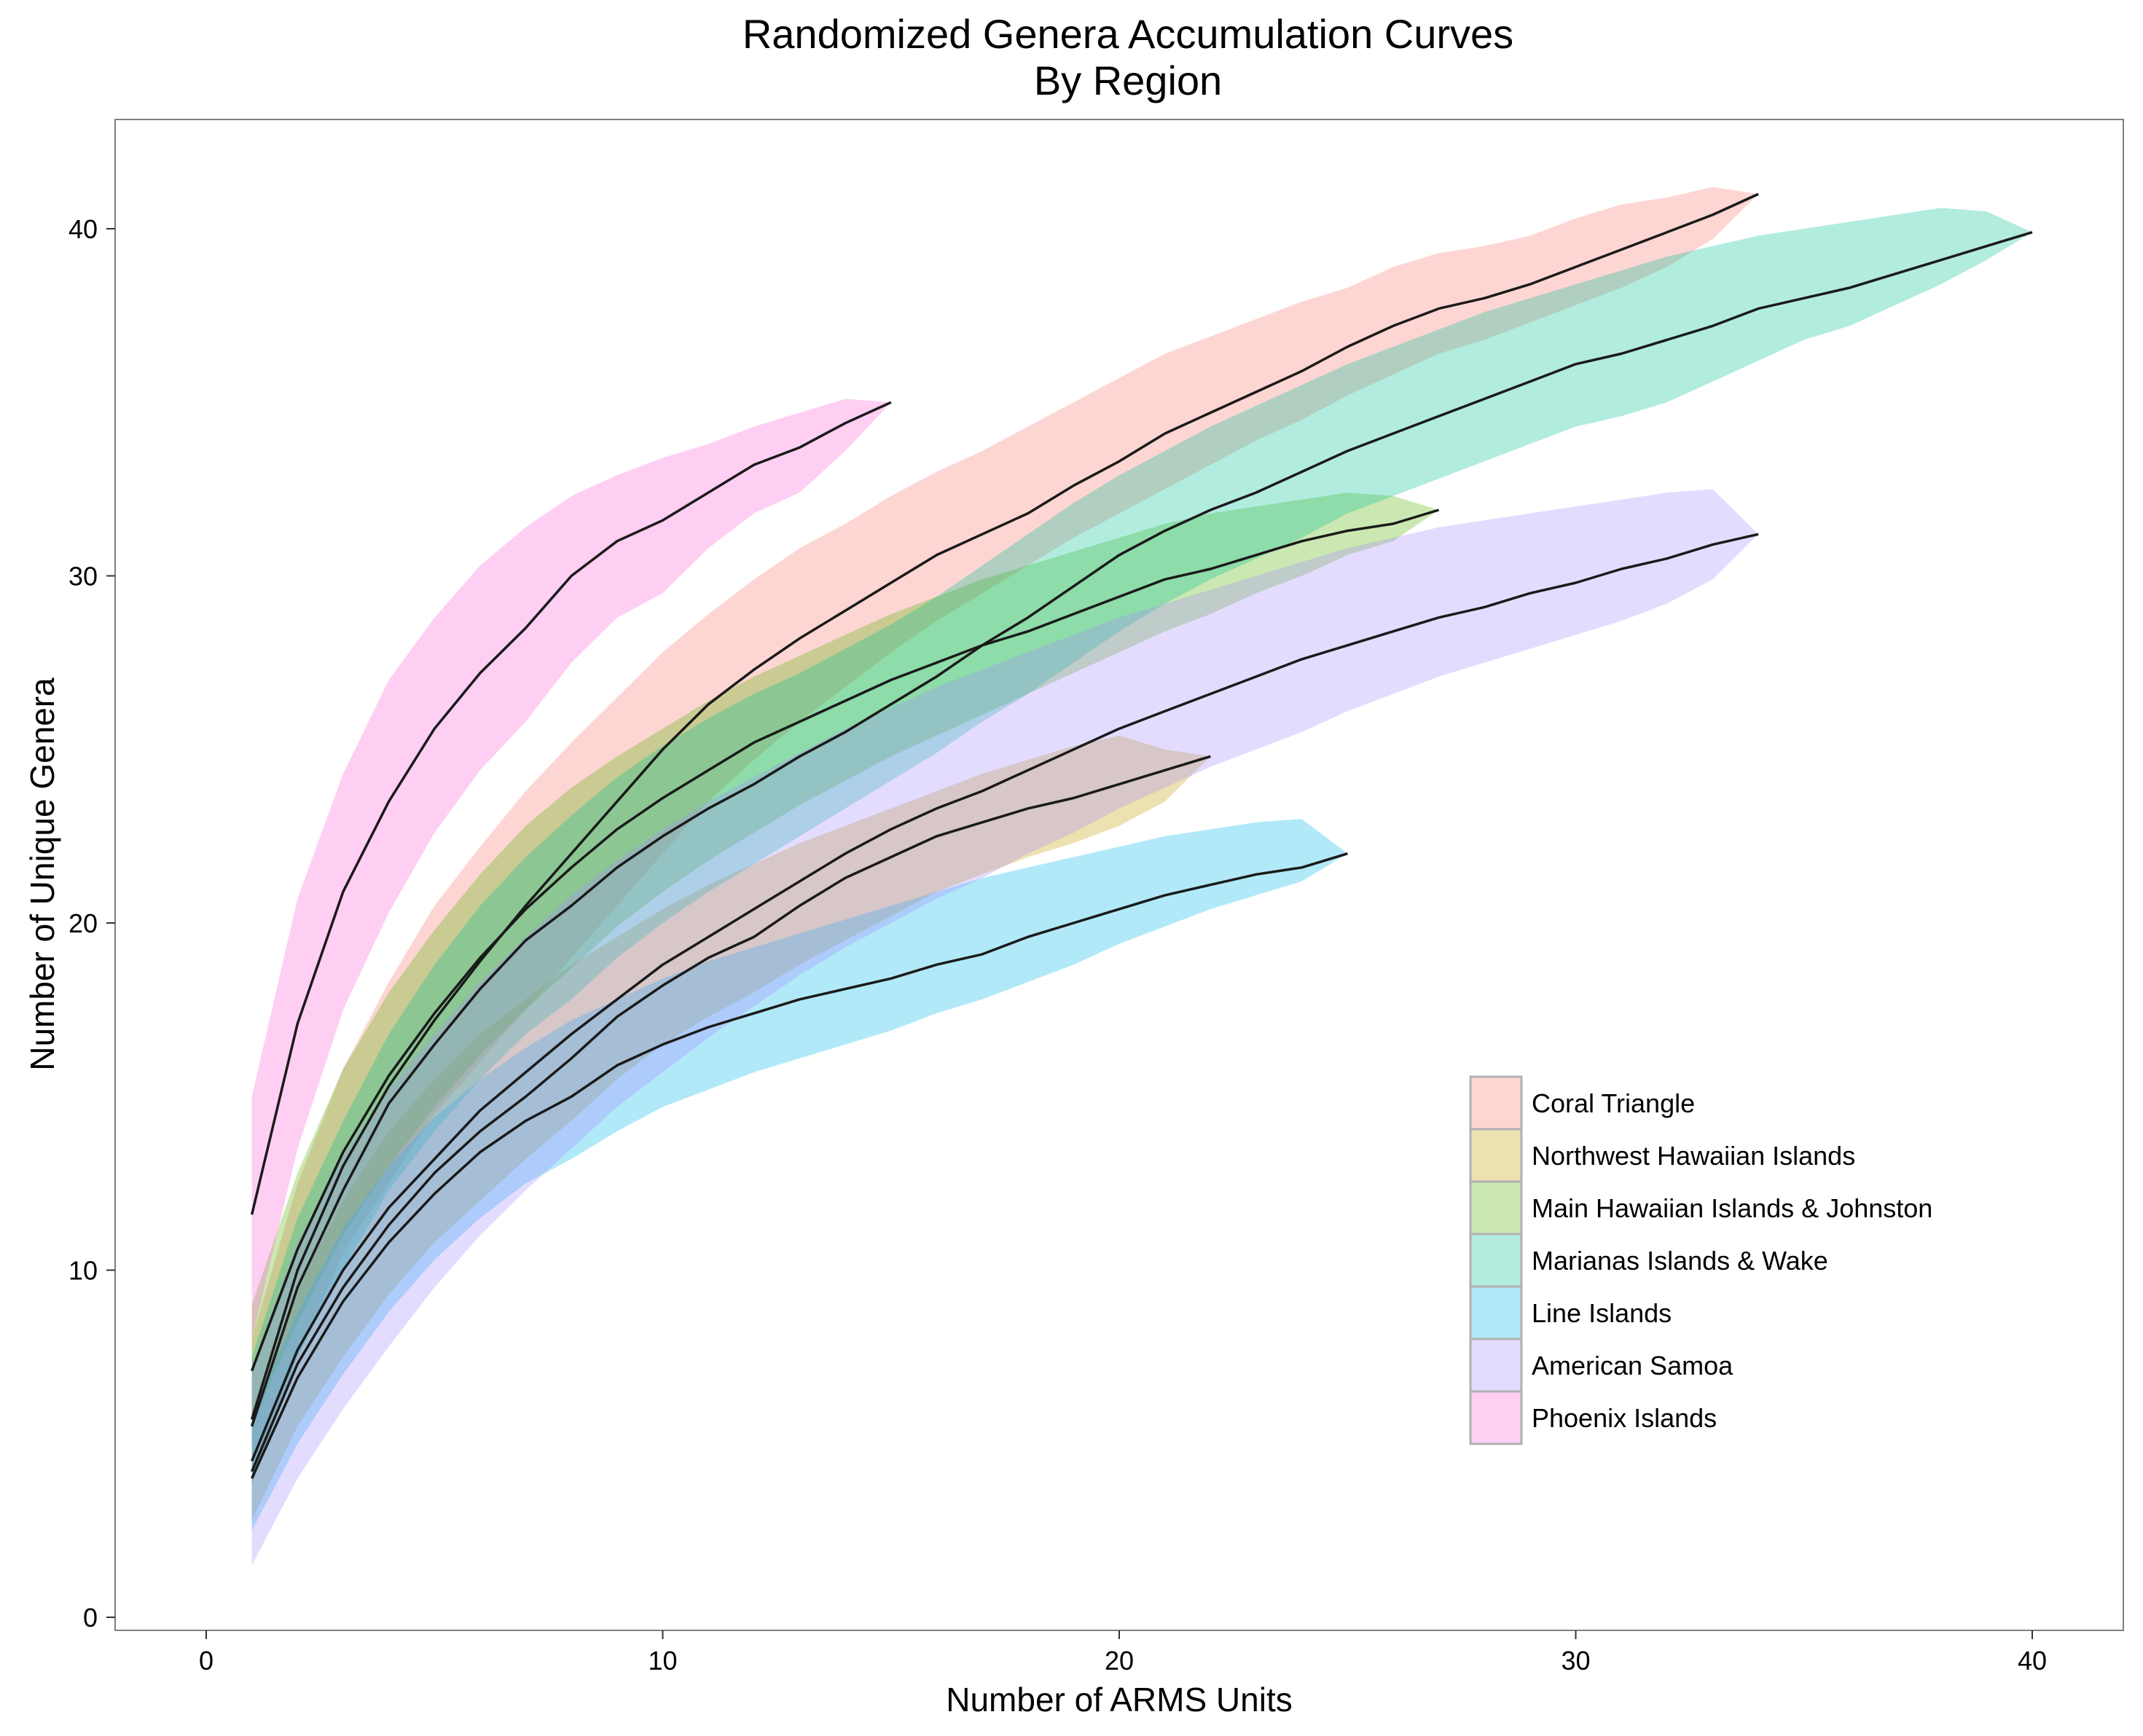 This screenshot has width=2143, height=1736. Describe the element at coordinates (571, 808) in the screenshot. I see `mean-line-phoenix-islands` at that location.